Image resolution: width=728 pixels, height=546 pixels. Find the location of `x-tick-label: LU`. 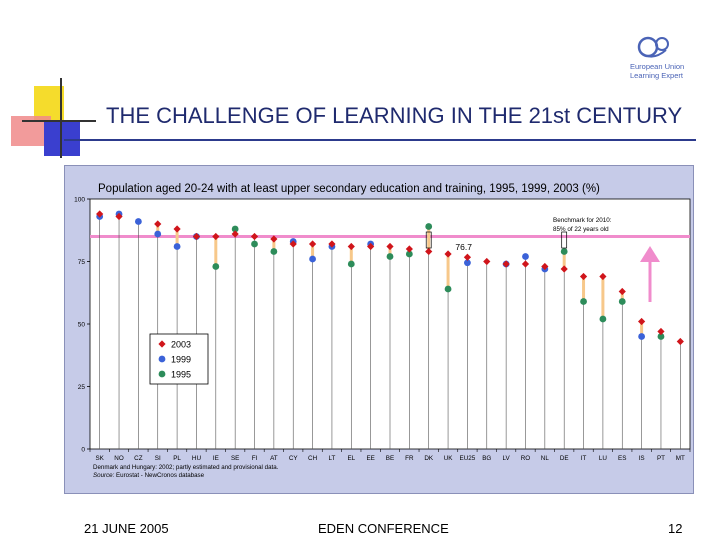

x-tick-label: LU is located at coordinates (603, 458).